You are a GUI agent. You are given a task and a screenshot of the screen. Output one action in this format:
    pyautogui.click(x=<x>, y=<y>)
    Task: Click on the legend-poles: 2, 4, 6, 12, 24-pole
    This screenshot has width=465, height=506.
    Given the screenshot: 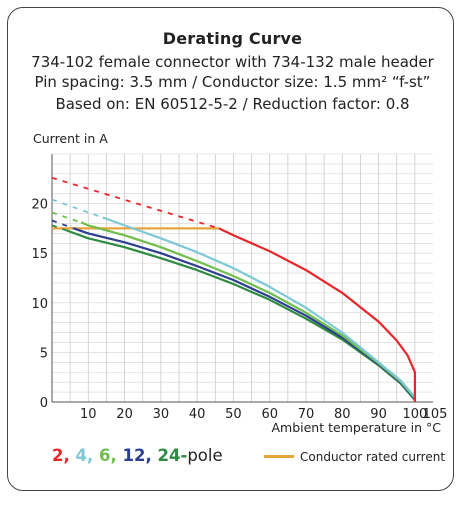 What is the action you would take?
    pyautogui.click(x=137, y=455)
    